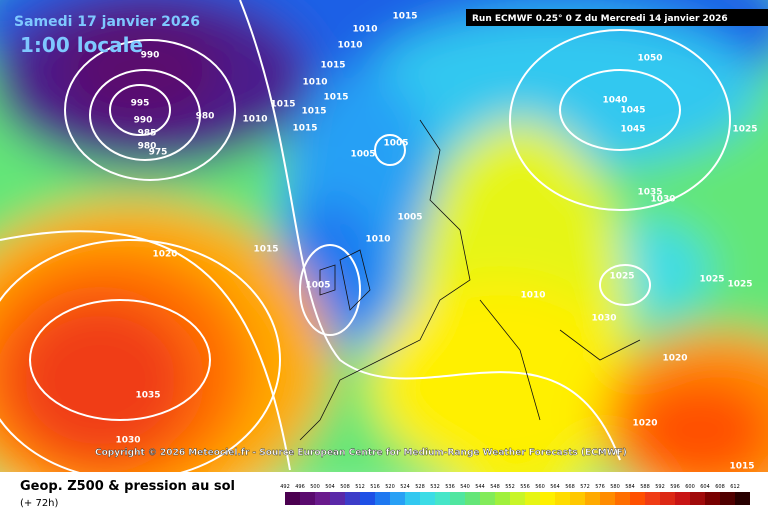  I want to click on colorbar-tick: 540, so click(465, 487).